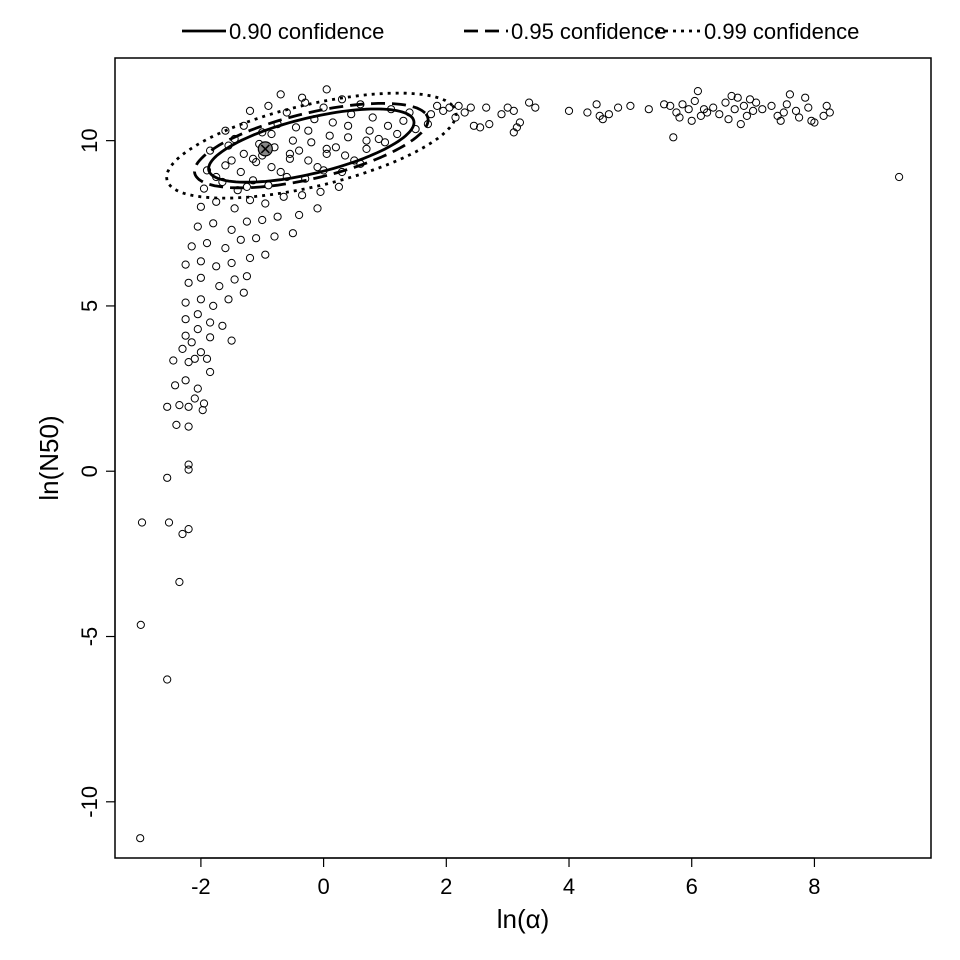 The image size is (960, 960). Describe the element at coordinates (265, 149) in the screenshot. I see `point-estimate` at that location.